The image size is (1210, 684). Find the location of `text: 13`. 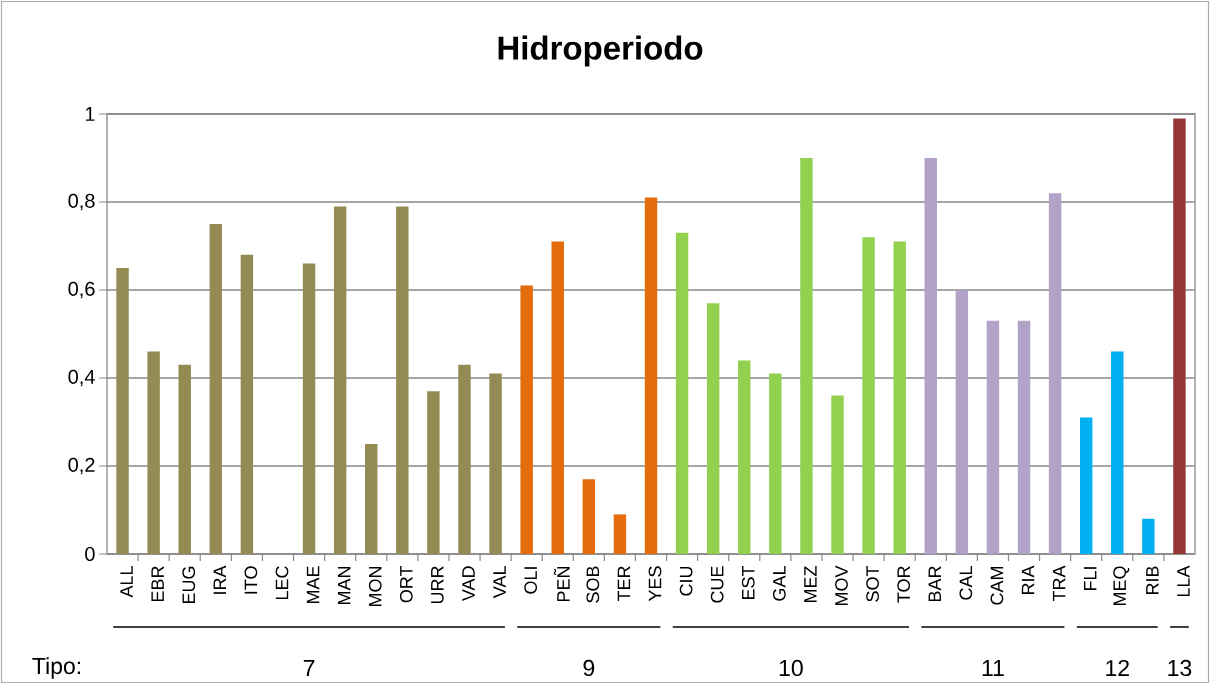

text: 13 is located at coordinates (1180, 668).